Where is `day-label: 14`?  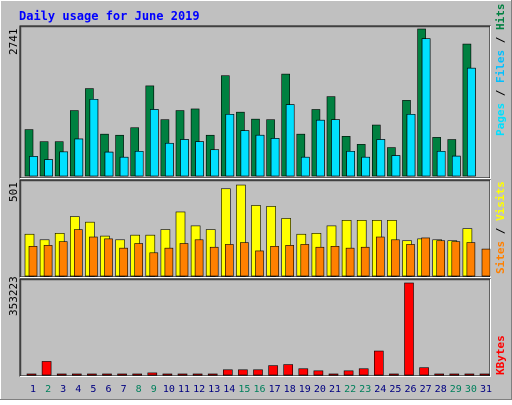
day-label: 14 is located at coordinates (229, 389).